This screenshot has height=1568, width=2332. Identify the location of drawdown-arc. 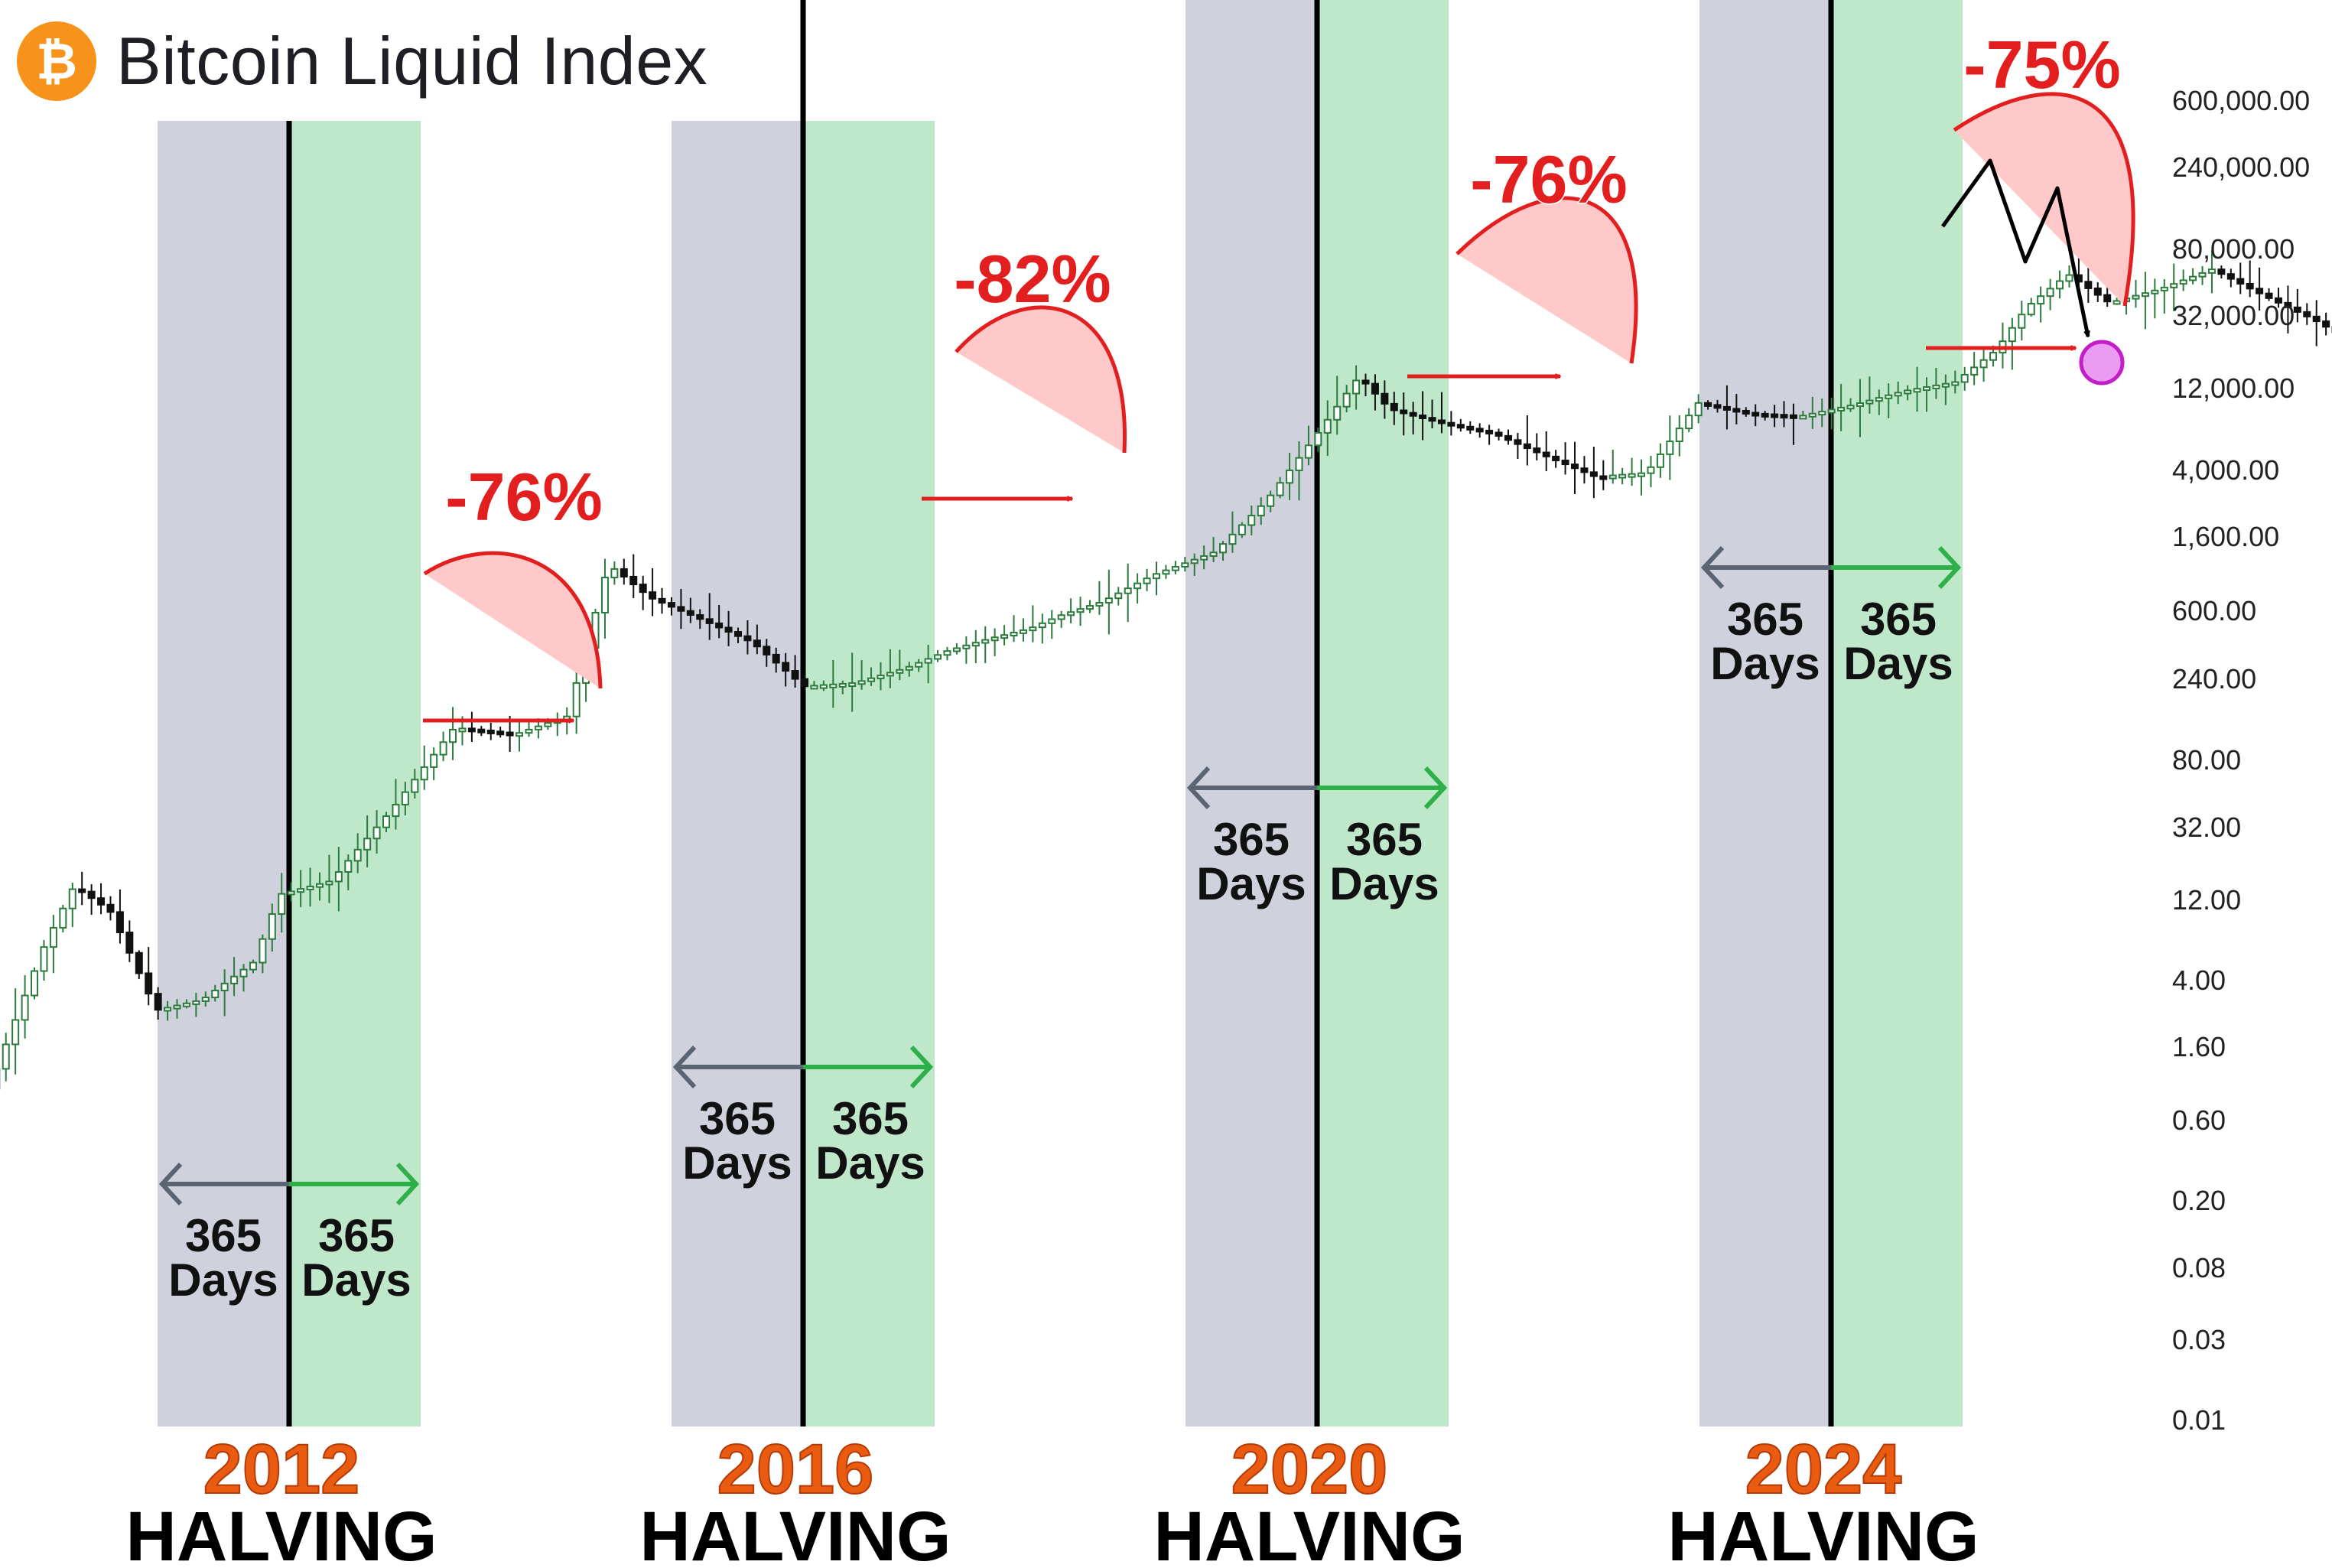
(513, 620).